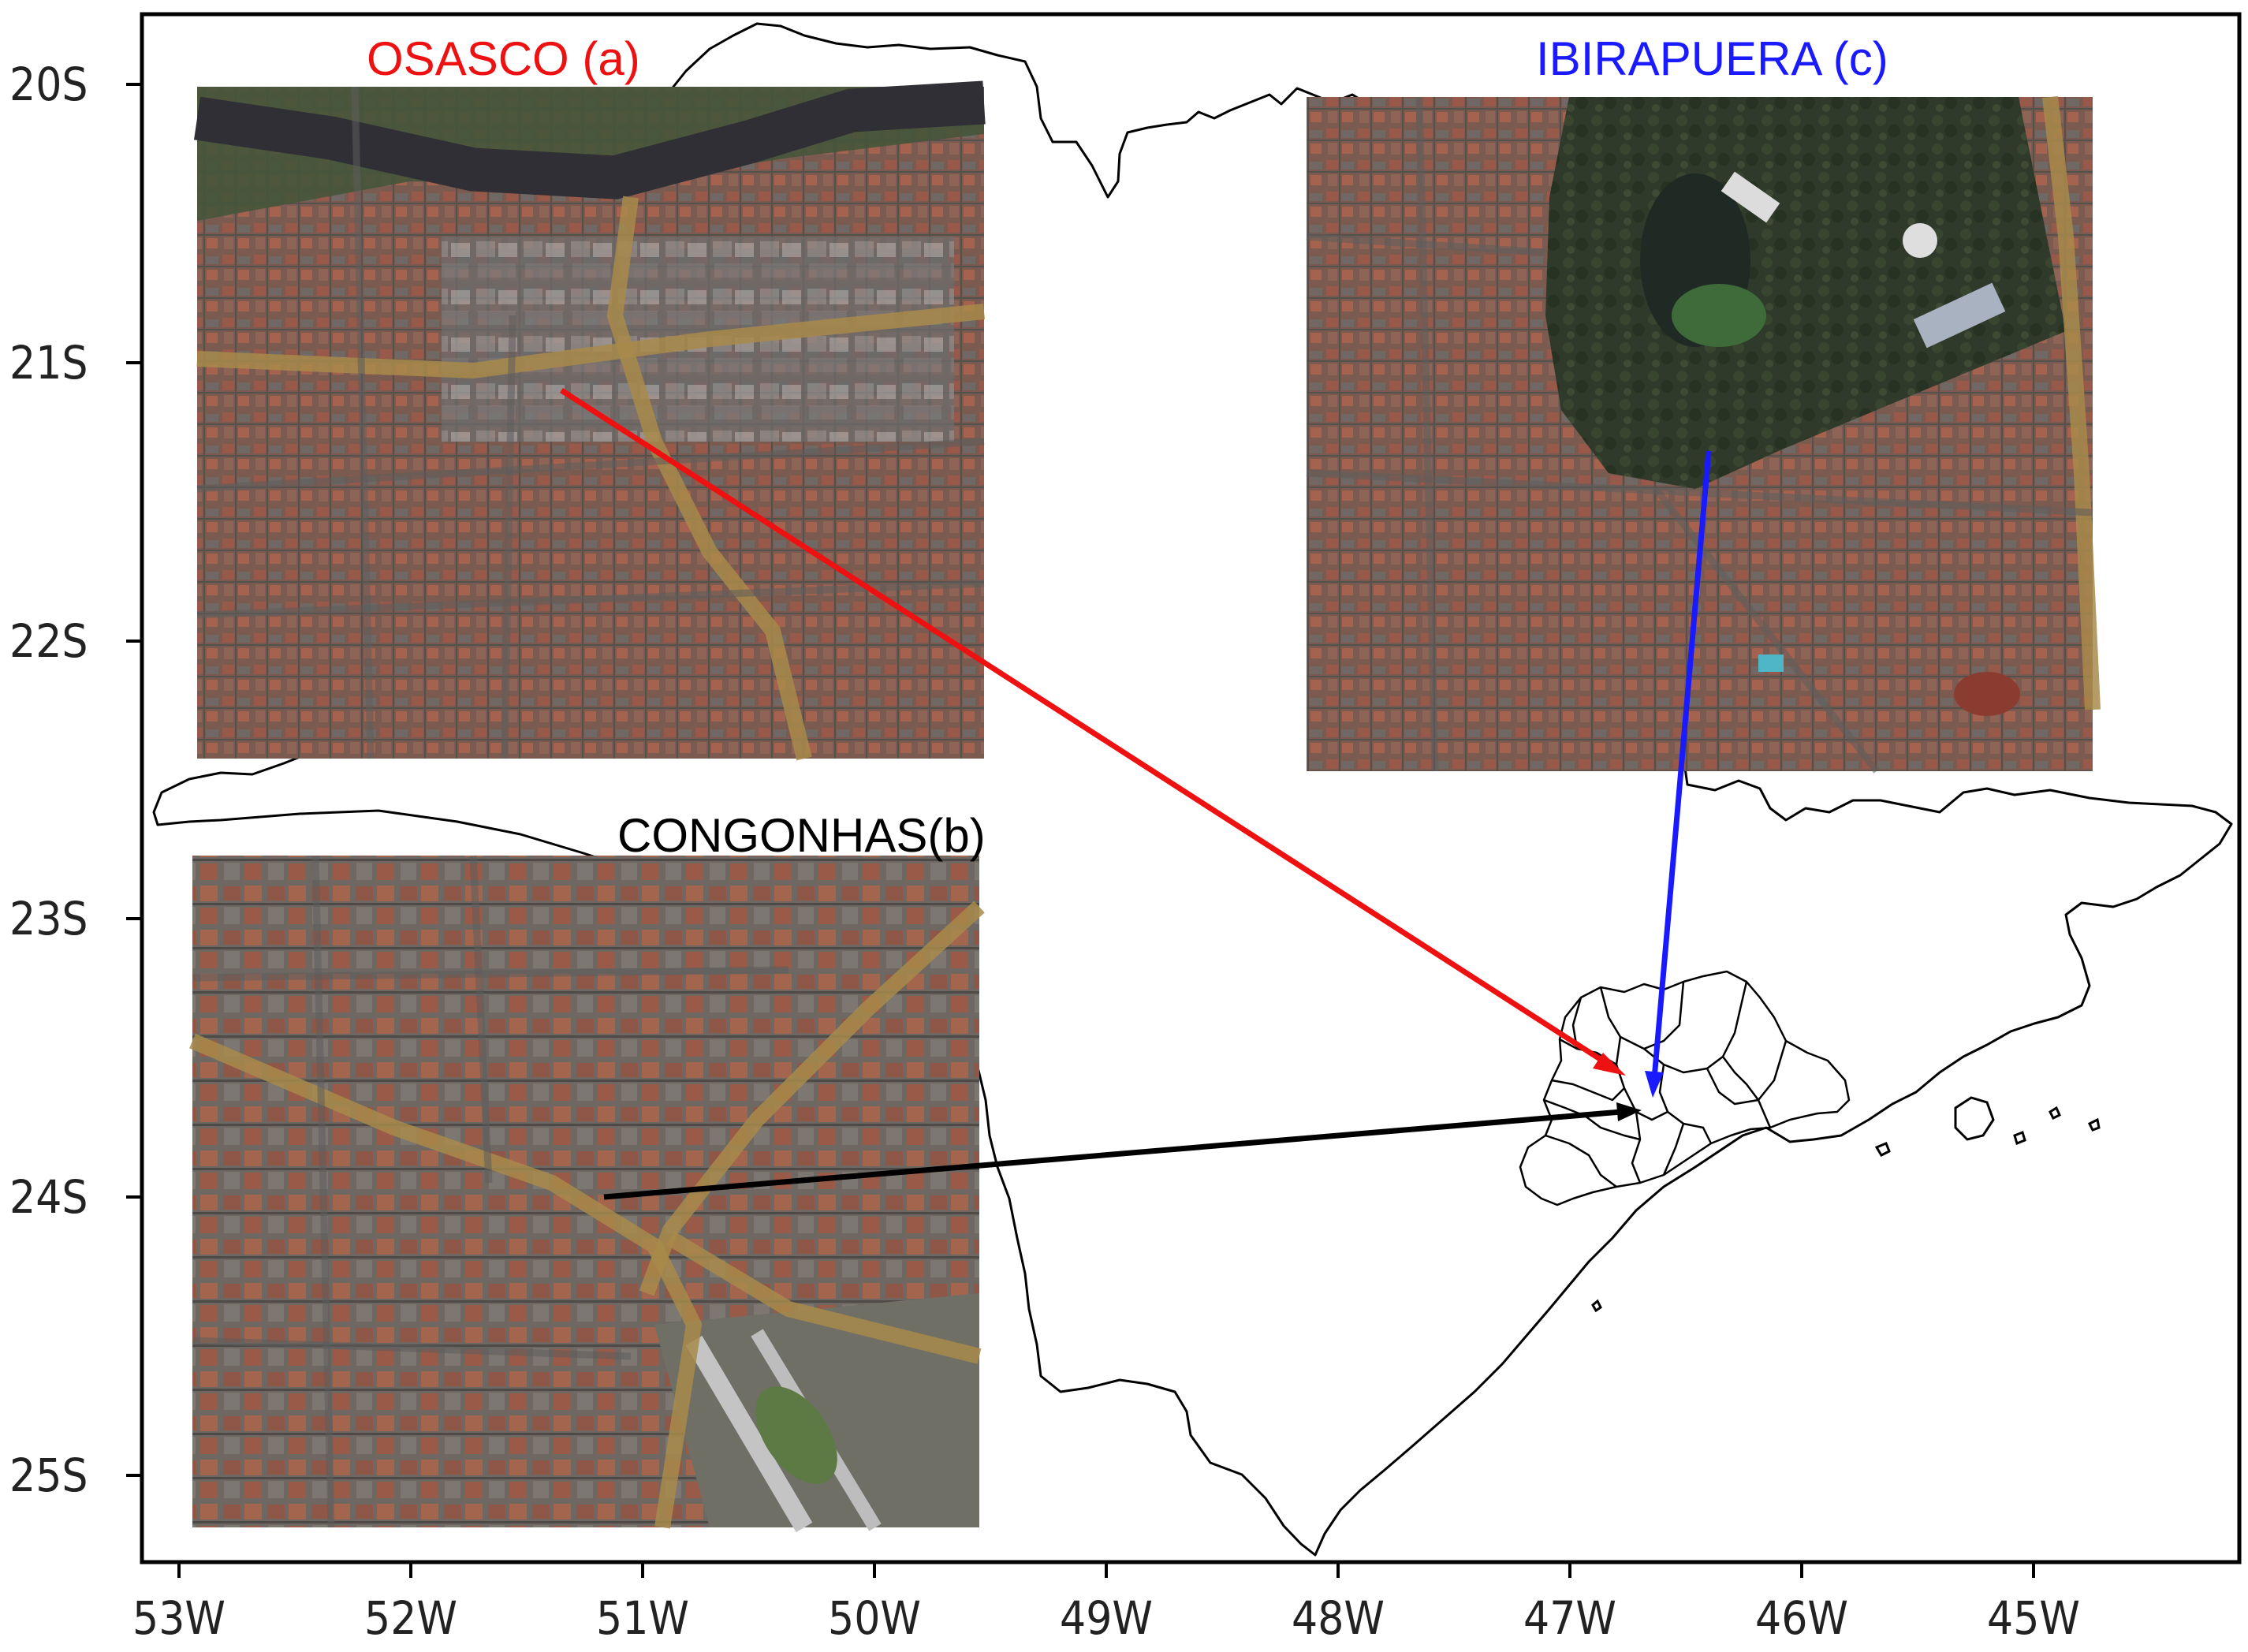 This screenshot has width=2248, height=1652. Describe the element at coordinates (1920, 241) in the screenshot. I see `ibirapuera-dome` at that location.